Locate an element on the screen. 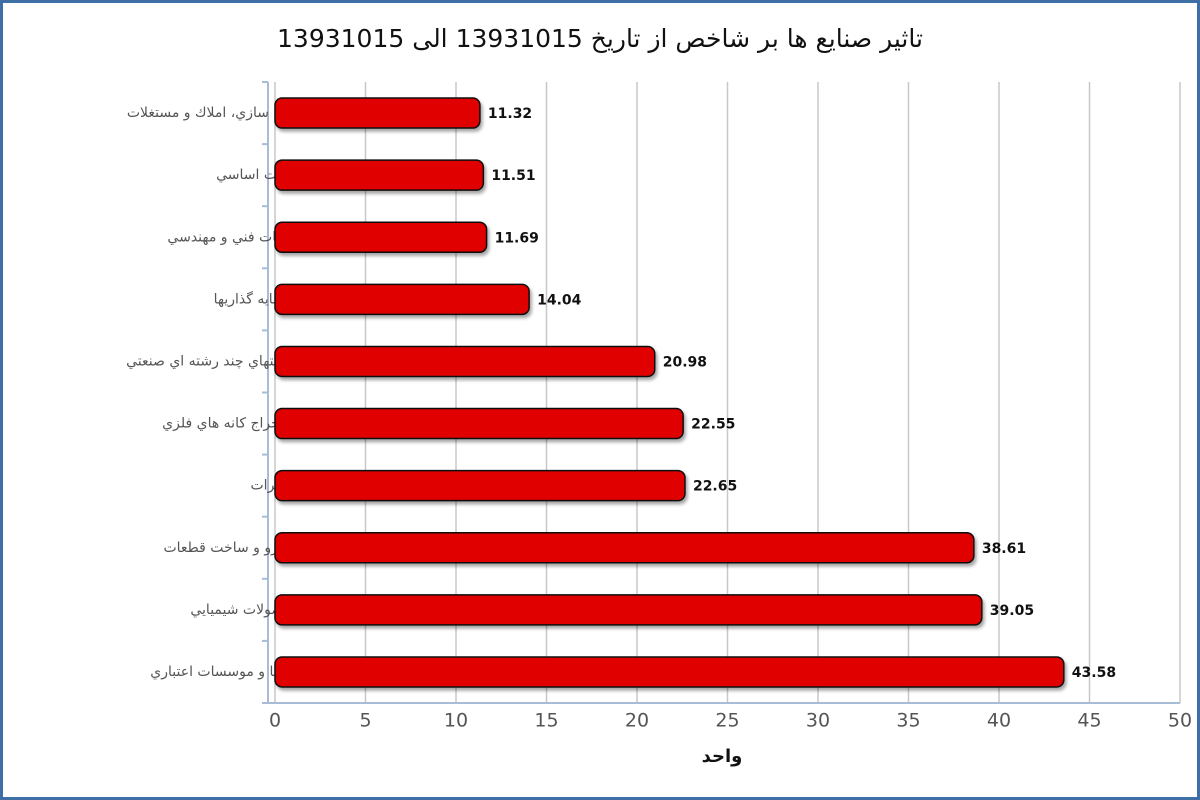  x-tick-label: 15 is located at coordinates (546, 721).